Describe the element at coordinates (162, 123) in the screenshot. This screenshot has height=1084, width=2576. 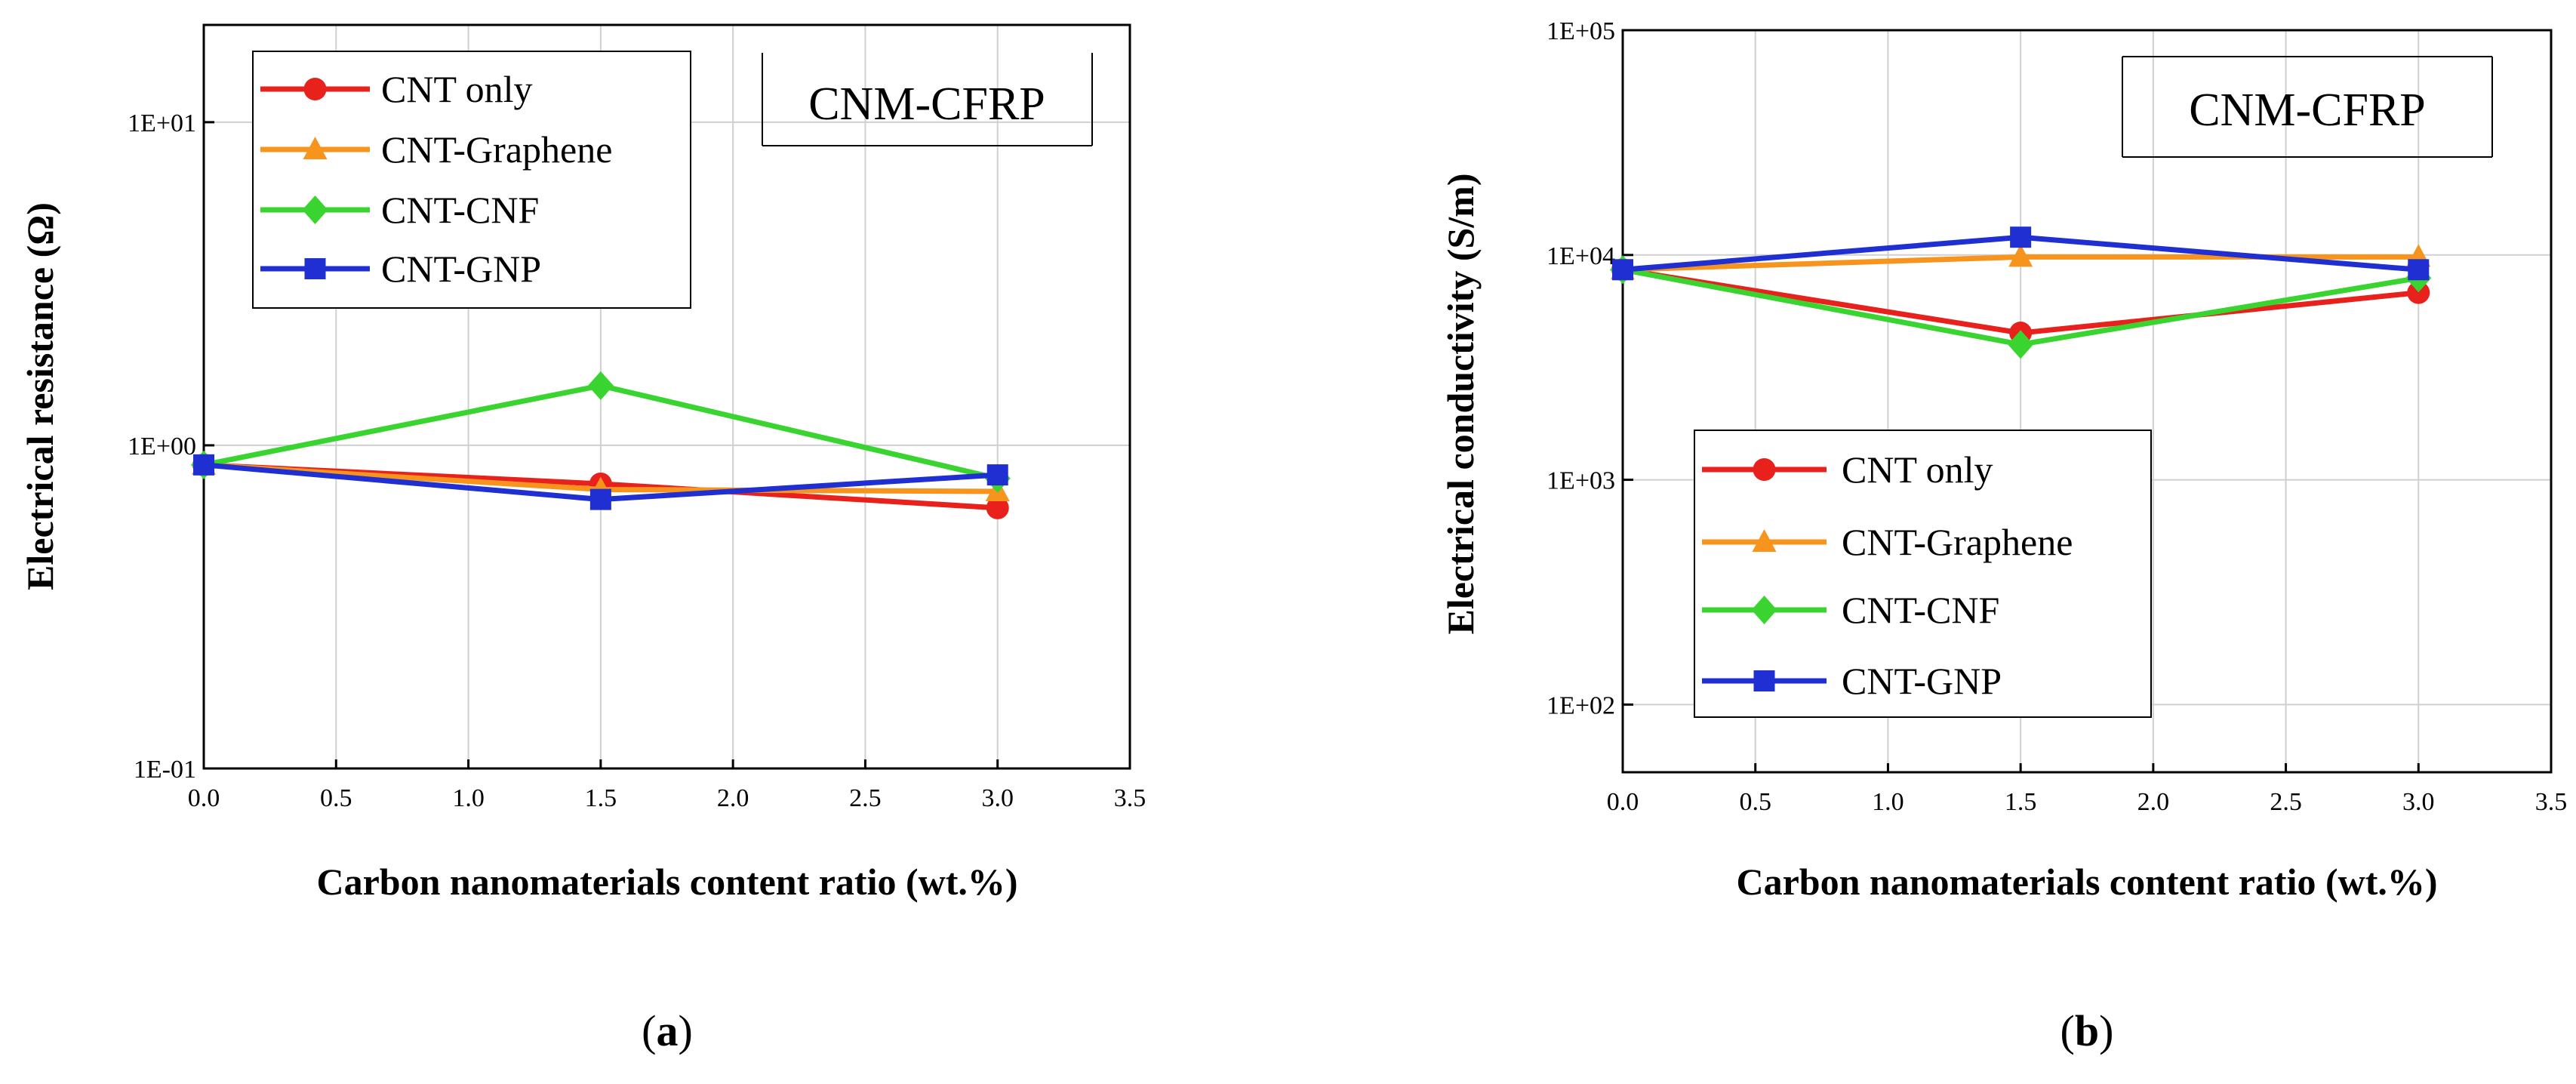
I see `y-tick-label: 1E+01` at that location.